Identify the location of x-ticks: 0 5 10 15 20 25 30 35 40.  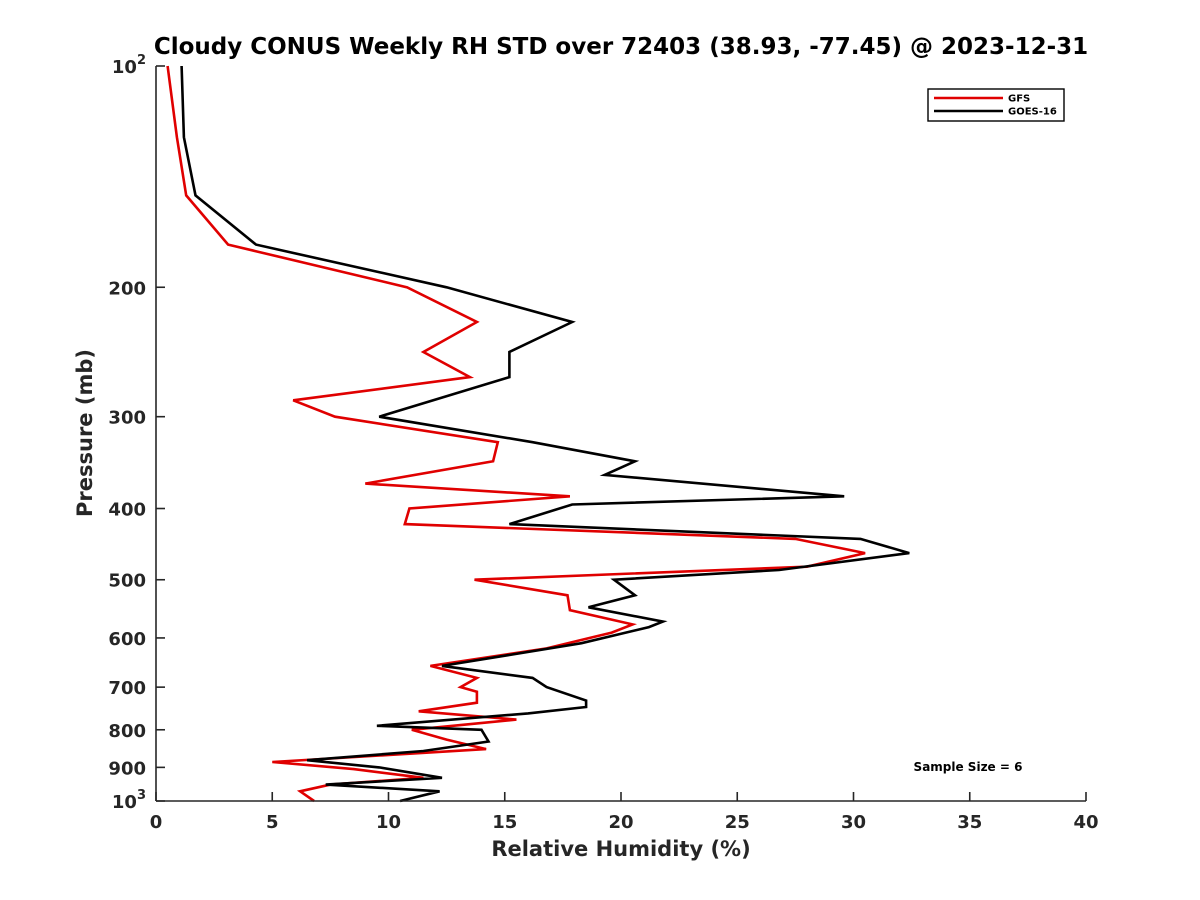
(624, 812).